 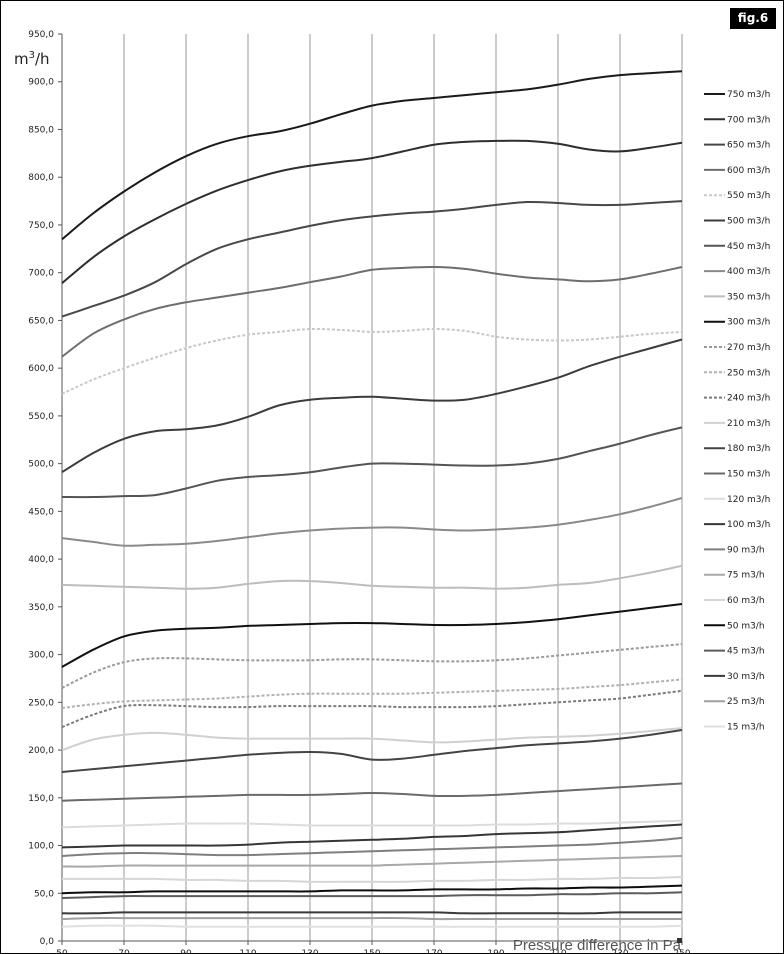 What do you see at coordinates (748, 525) in the screenshot?
I see `legend-label: 100 m3/h` at bounding box center [748, 525].